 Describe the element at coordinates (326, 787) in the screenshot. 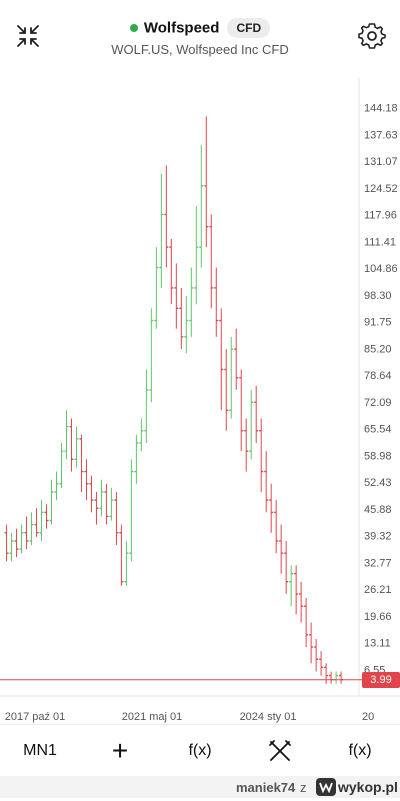

I see `wykop-logo-icon` at that location.